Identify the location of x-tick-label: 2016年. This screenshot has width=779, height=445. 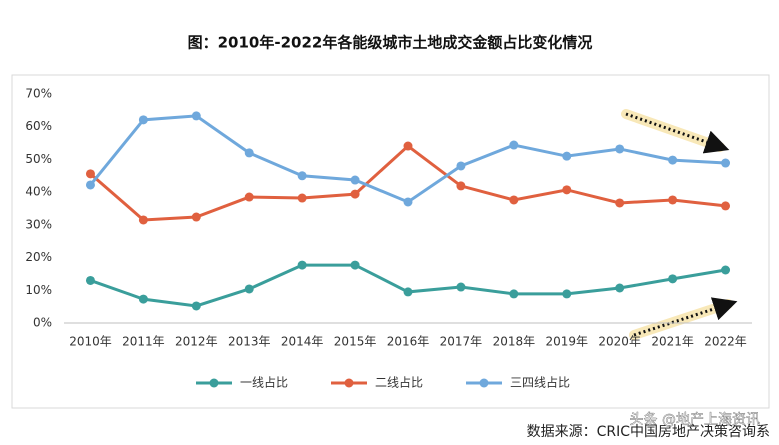
(408, 342).